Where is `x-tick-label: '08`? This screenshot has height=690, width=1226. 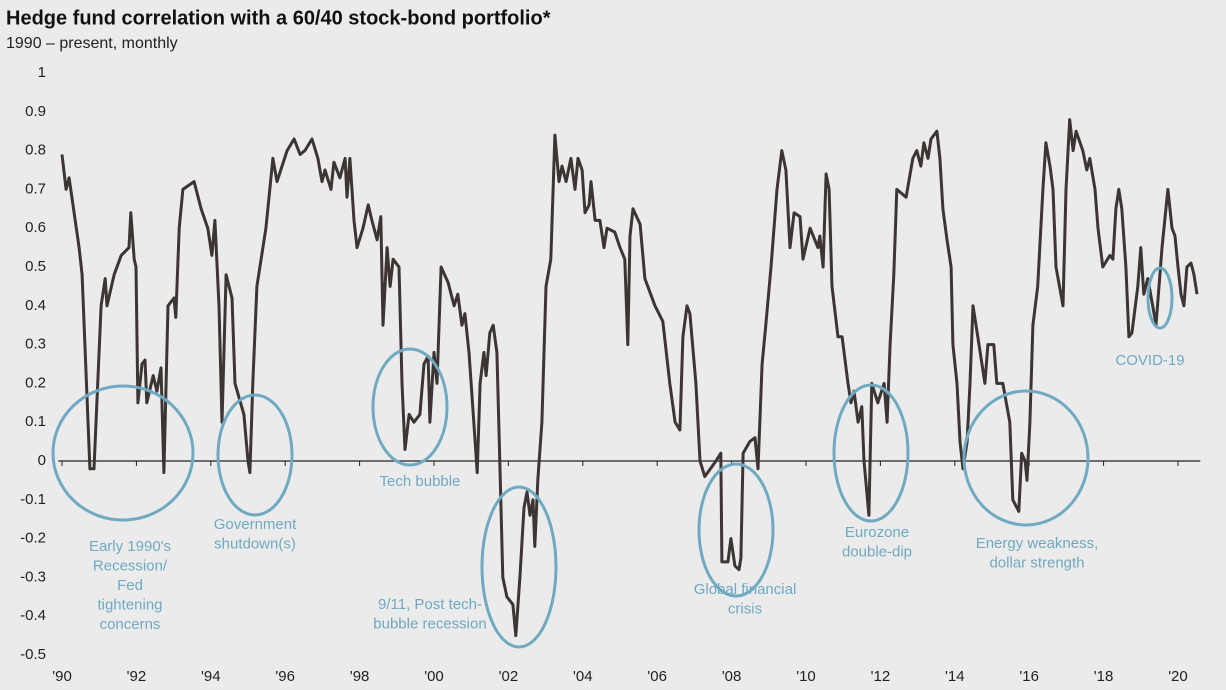
x-tick-label: '08 is located at coordinates (732, 676).